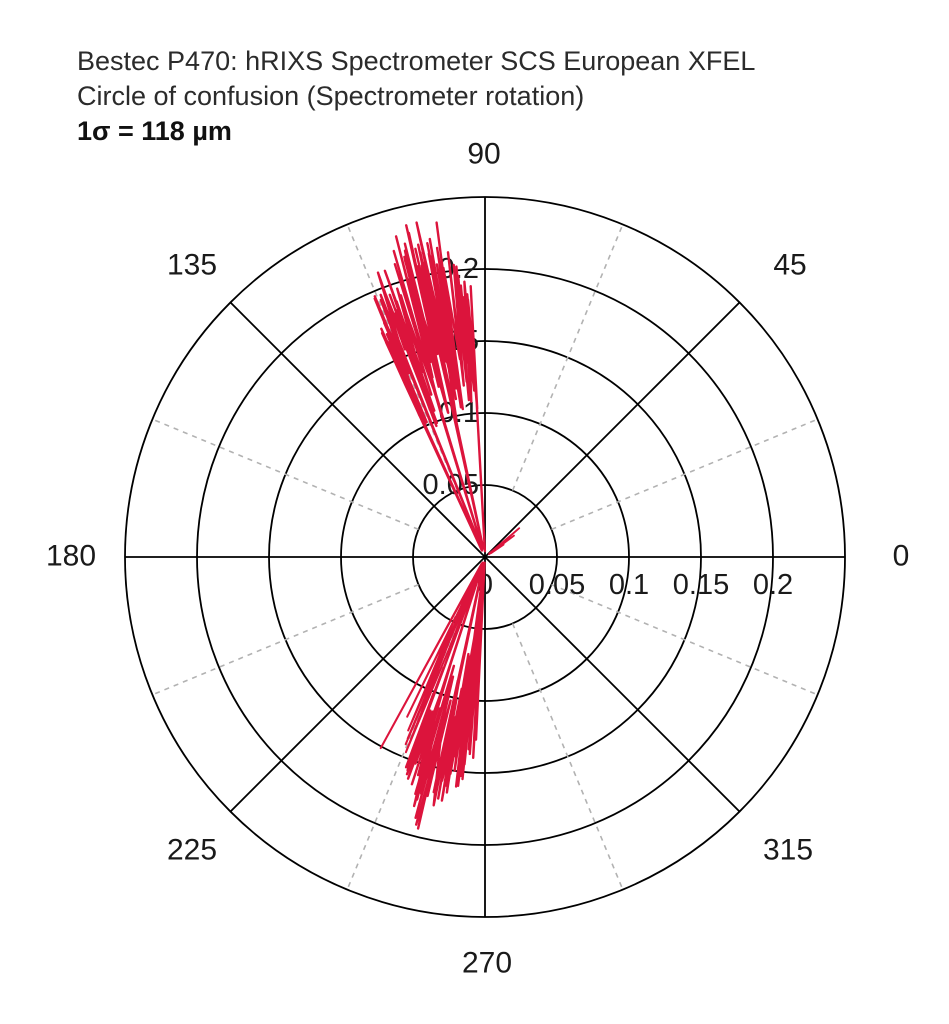 This screenshot has height=1024, width=949. What do you see at coordinates (192, 265) in the screenshot?
I see `angle-label-135: 135` at bounding box center [192, 265].